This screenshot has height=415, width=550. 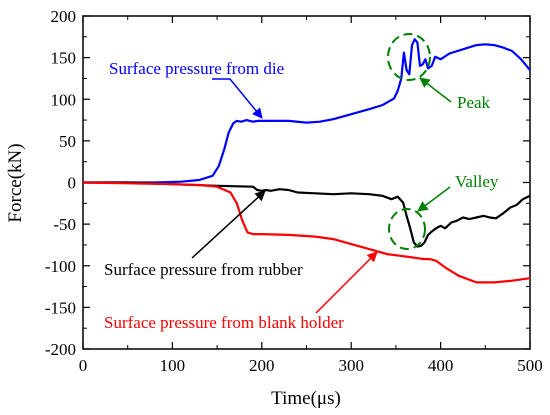 I want to click on annotation-valley: Valley, so click(x=477, y=181).